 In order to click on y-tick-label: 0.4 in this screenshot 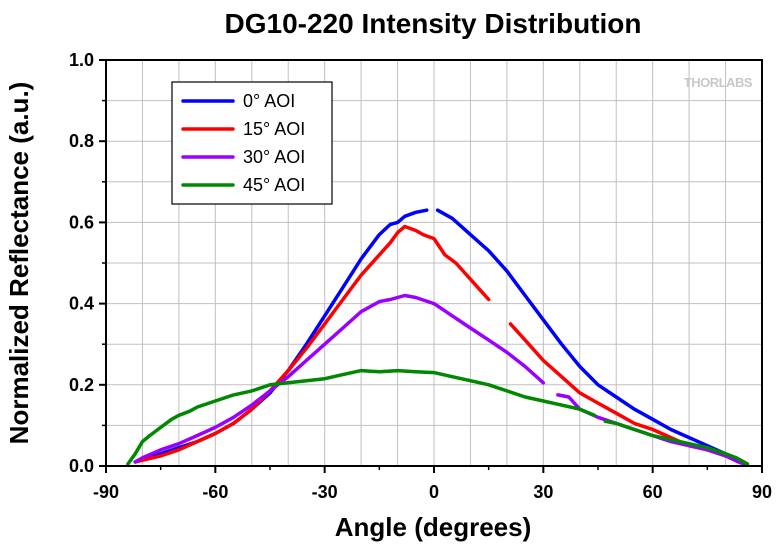, I will do `click(81, 304)`.